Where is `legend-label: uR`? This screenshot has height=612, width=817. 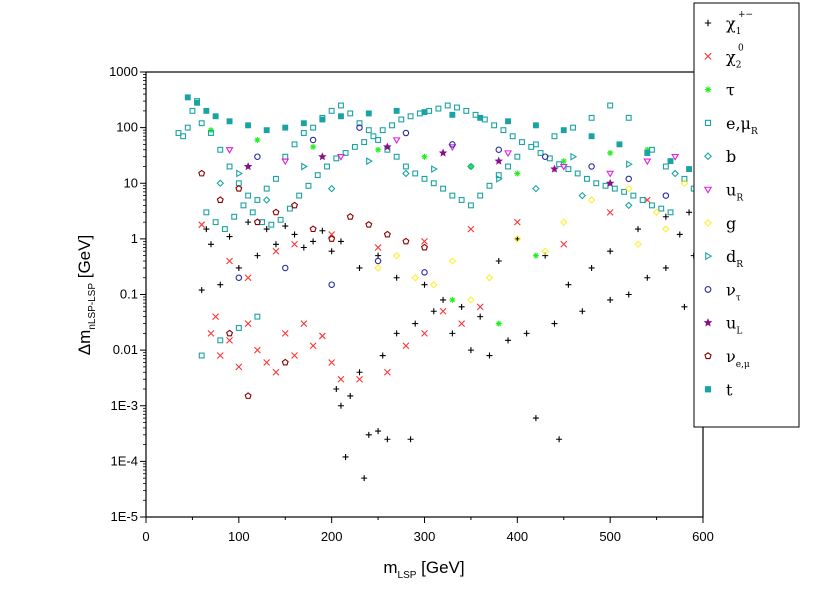
legend-label: uR is located at coordinates (734, 192).